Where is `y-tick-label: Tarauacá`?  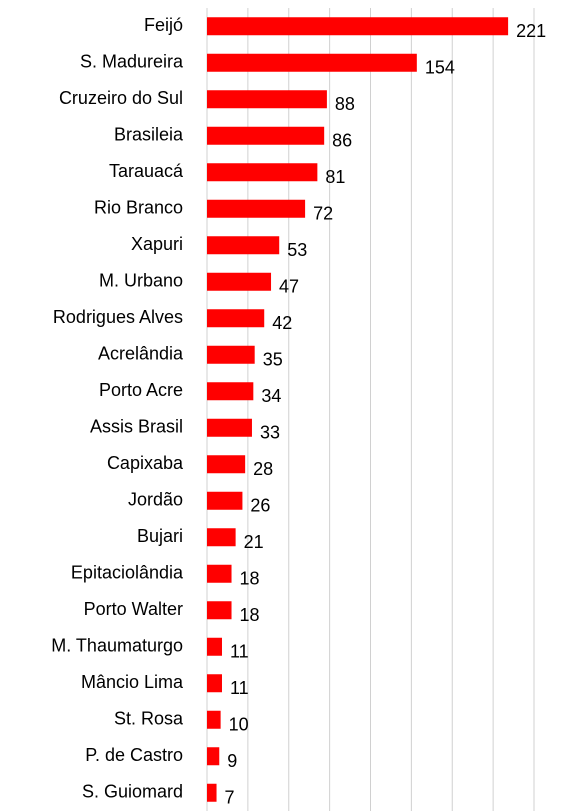
y-tick-label: Tarauacá is located at coordinates (146, 171).